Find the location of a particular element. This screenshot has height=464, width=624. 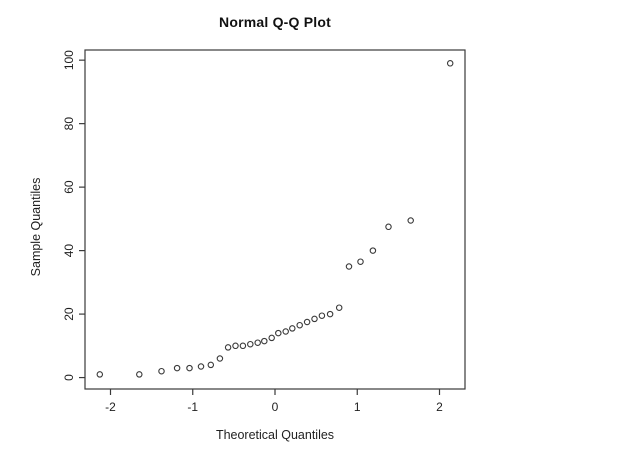

y-tick-label: 100 is located at coordinates (69, 60).